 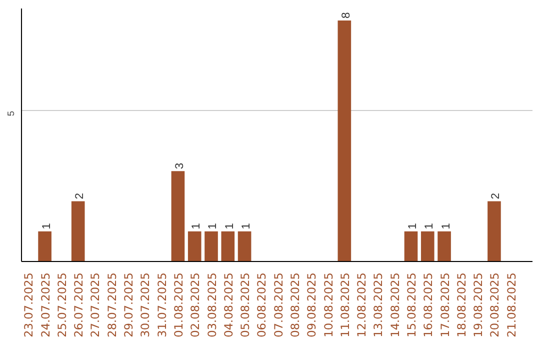 I want to click on x-tick-label: 23.07.2025, so click(x=29, y=305).